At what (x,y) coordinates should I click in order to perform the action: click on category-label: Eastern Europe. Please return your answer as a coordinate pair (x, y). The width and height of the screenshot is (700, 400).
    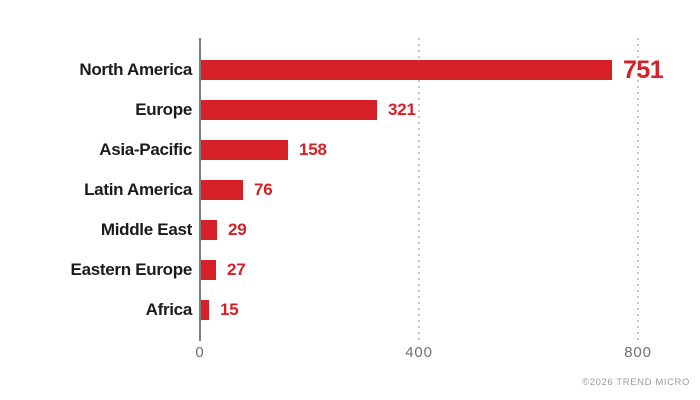
    Looking at the image, I should click on (131, 269).